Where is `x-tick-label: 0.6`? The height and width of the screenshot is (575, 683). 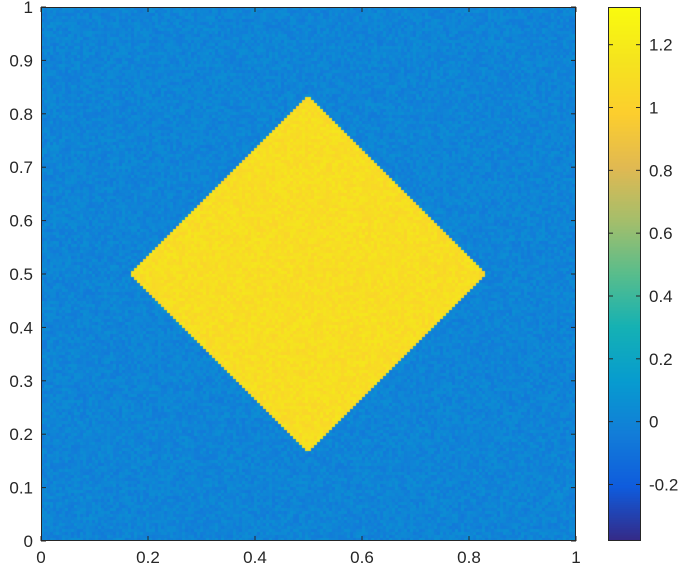
x-tick-label: 0.6 is located at coordinates (362, 557).